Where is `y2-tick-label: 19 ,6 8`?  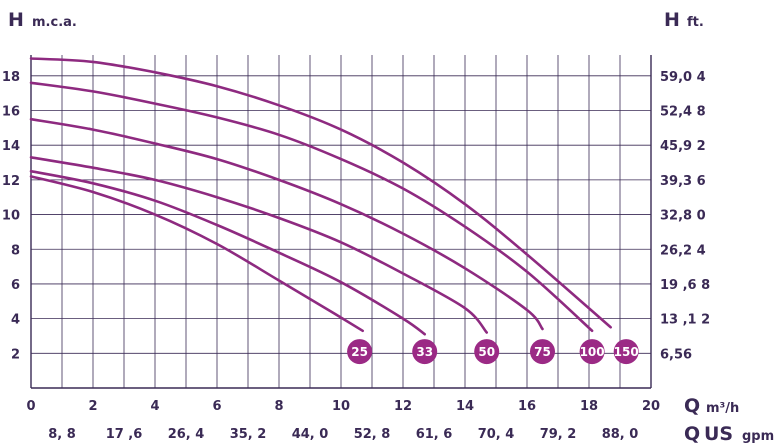
y2-tick-label: 19 ,6 8 is located at coordinates (685, 285).